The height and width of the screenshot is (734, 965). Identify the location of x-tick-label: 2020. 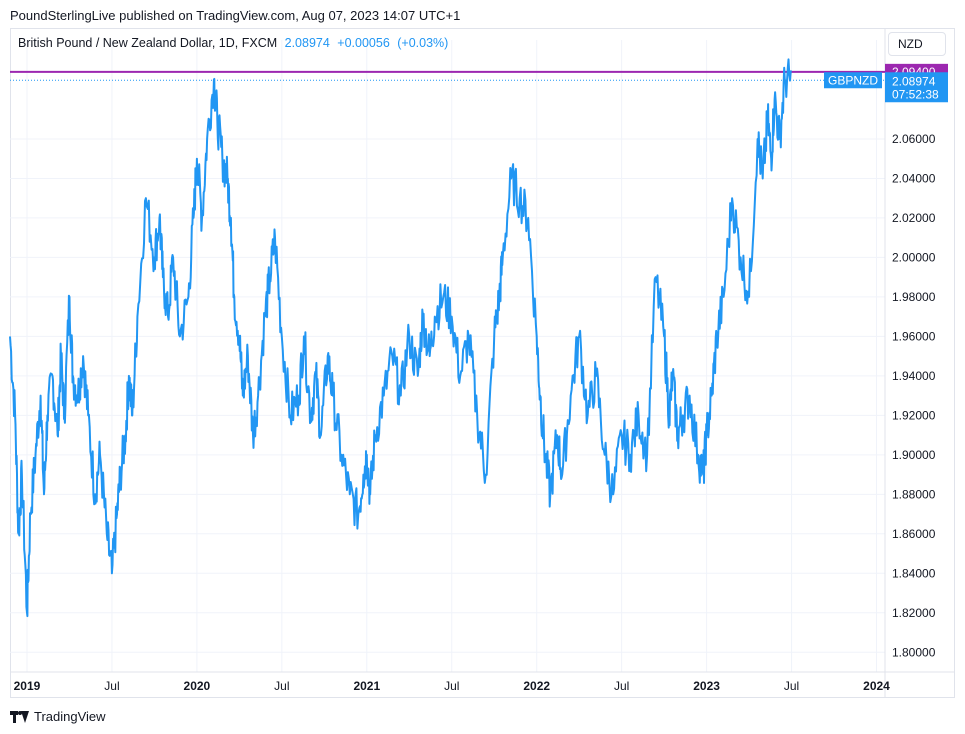
(197, 686).